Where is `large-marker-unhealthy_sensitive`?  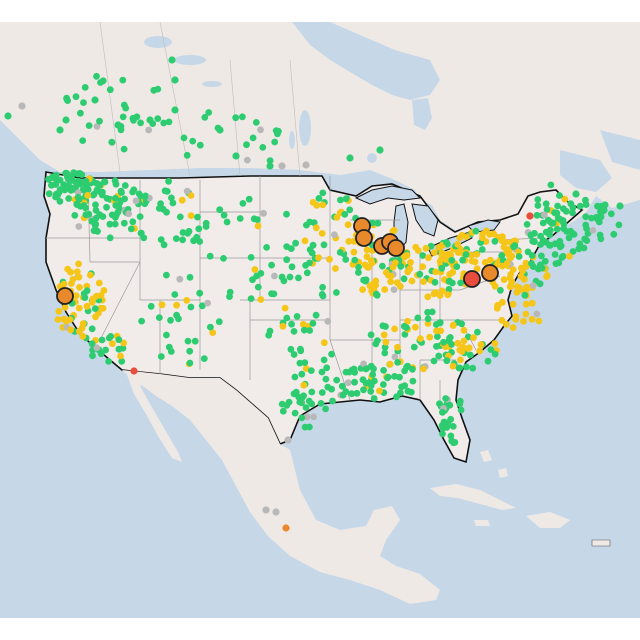
large-marker-unhealthy_sensitive is located at coordinates (65, 296).